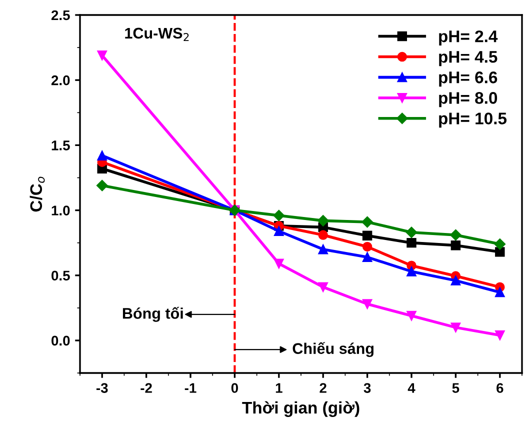 The image size is (524, 425). I want to click on y-tick-label: 0.0, so click(61, 341).